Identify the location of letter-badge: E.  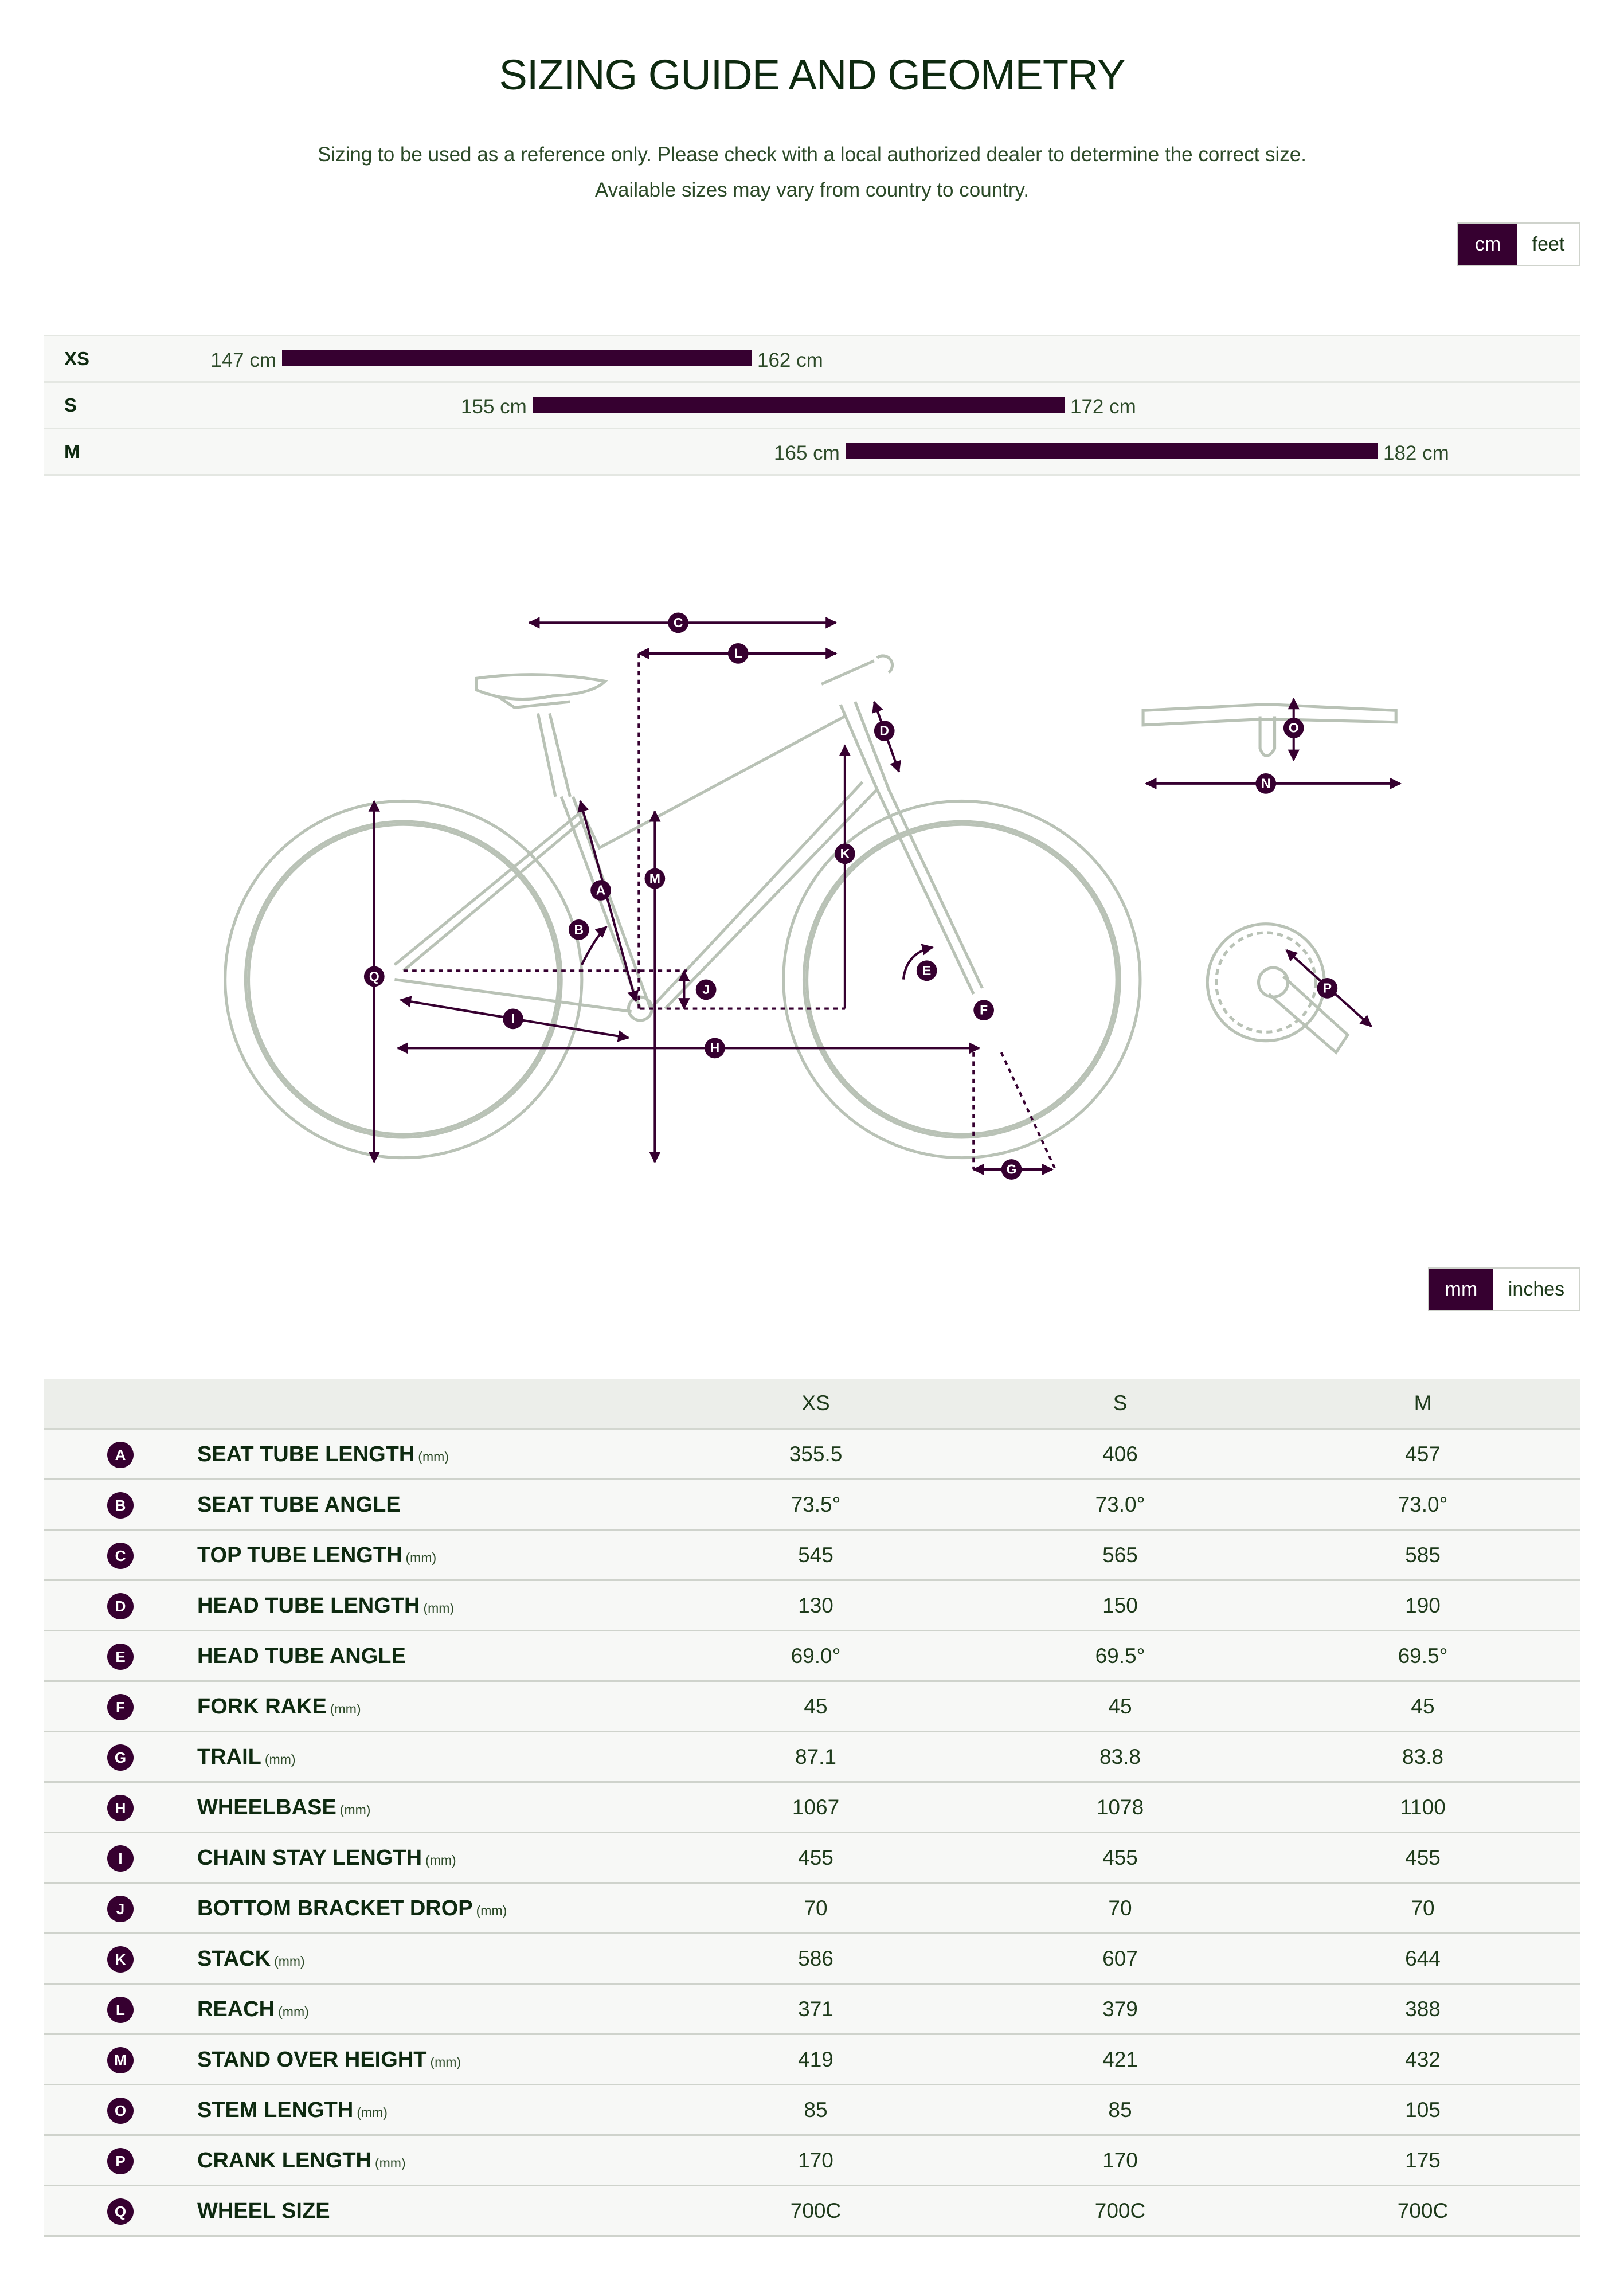
(120, 1657).